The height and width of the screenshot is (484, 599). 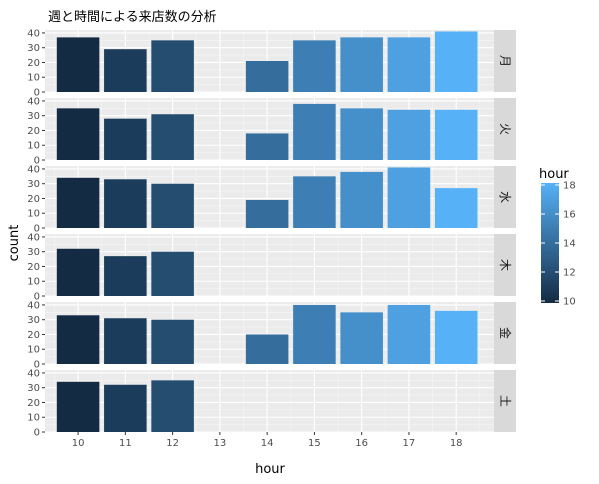 I want to click on facet-panel: 0 10 20 30 40 火, so click(x=271, y=131).